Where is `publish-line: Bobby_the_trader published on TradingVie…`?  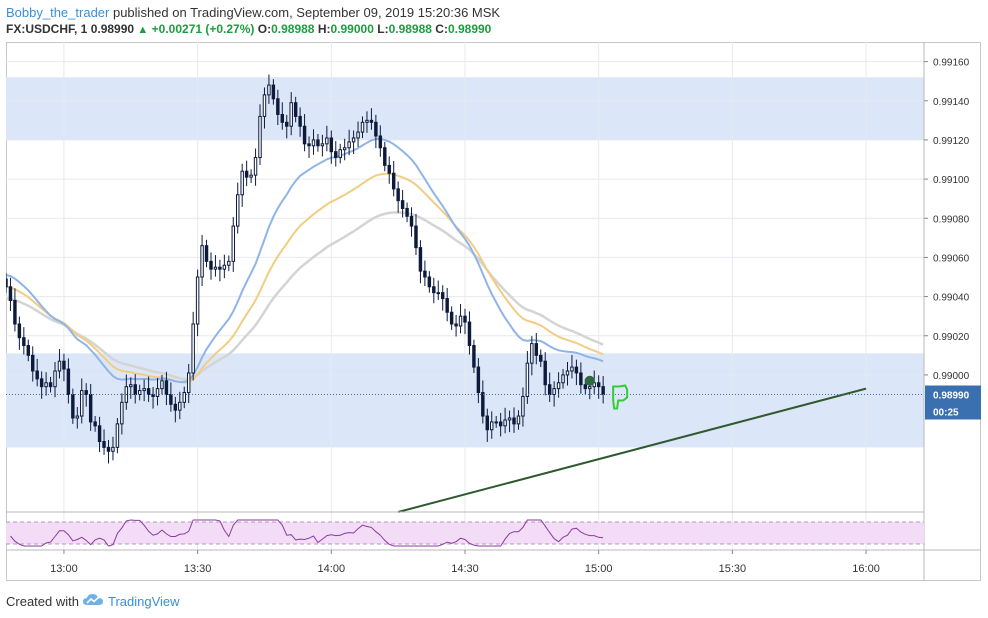
publish-line: Bobby_the_trader published on TradingVie… is located at coordinates (356, 12).